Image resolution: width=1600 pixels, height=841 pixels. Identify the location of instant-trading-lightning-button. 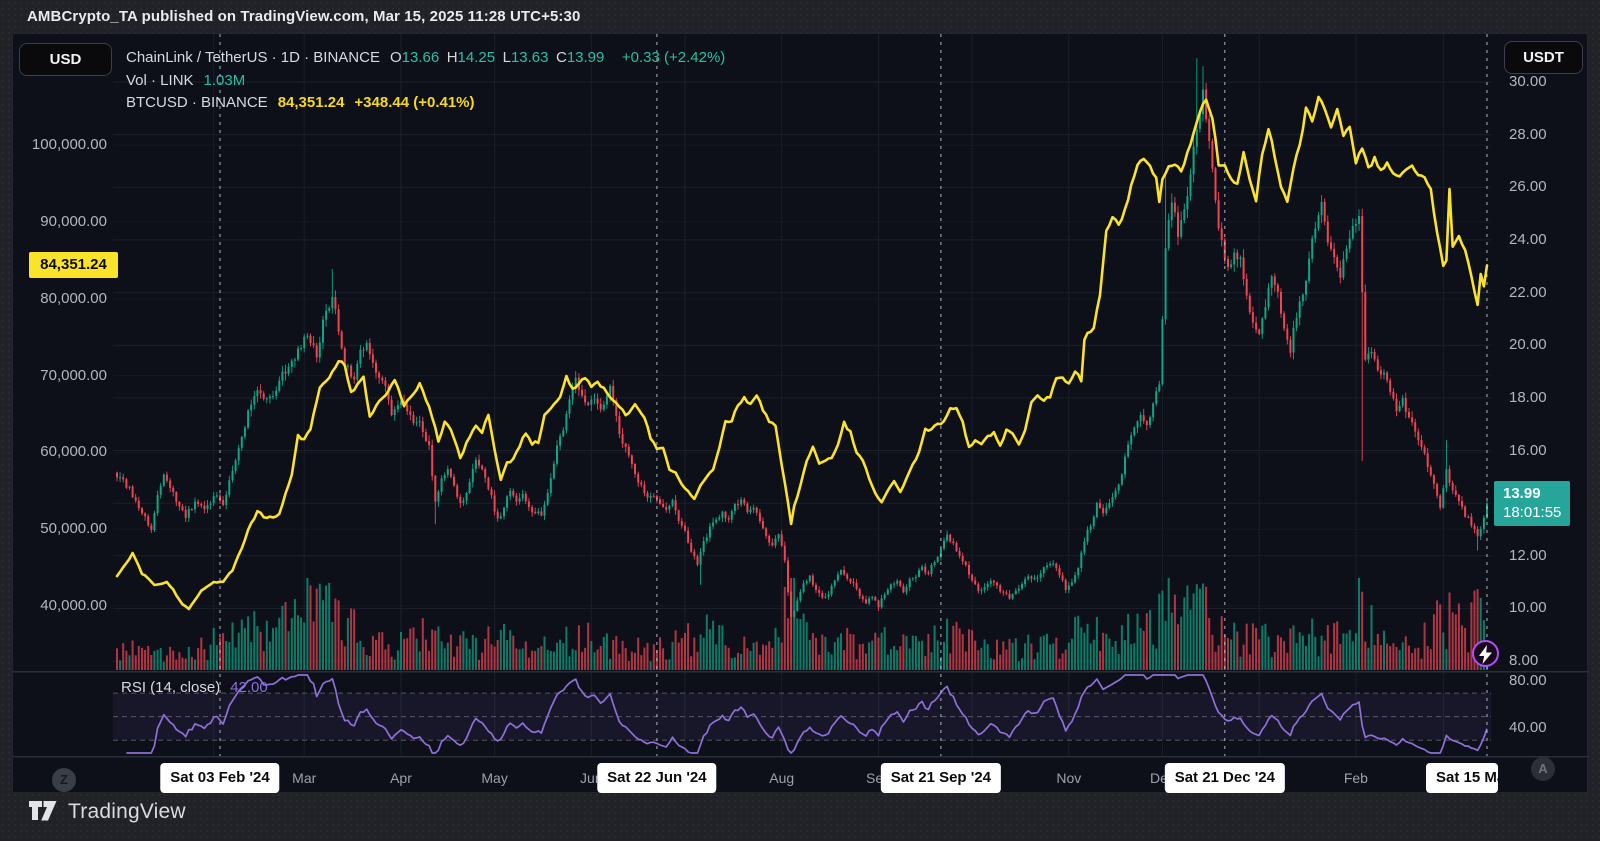
(1485, 653).